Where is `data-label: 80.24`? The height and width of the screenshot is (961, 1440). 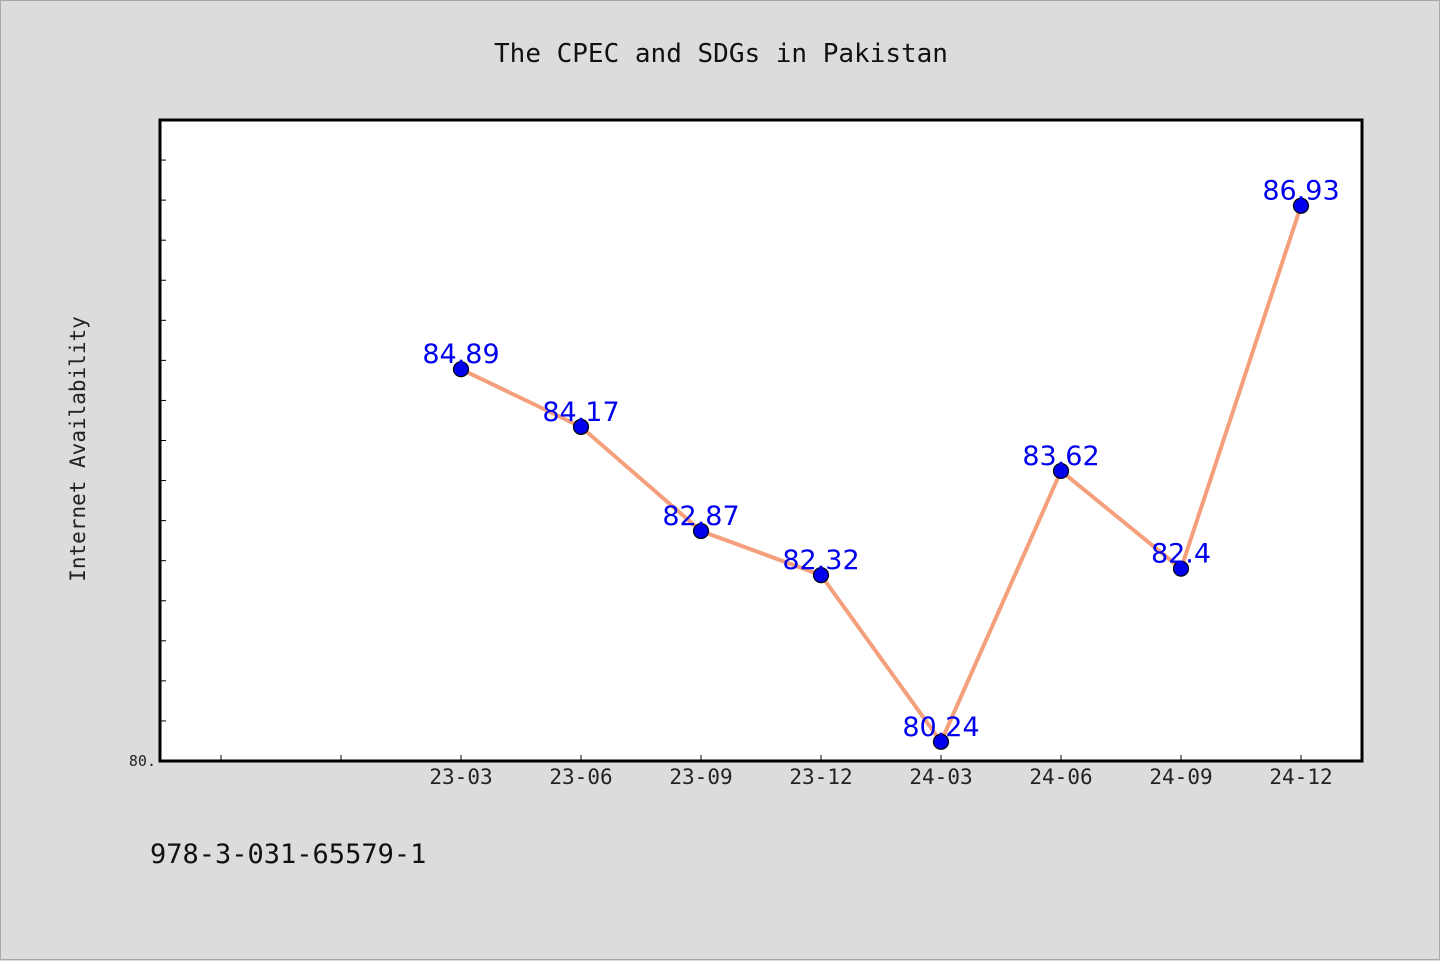
data-label: 80.24 is located at coordinates (940, 727).